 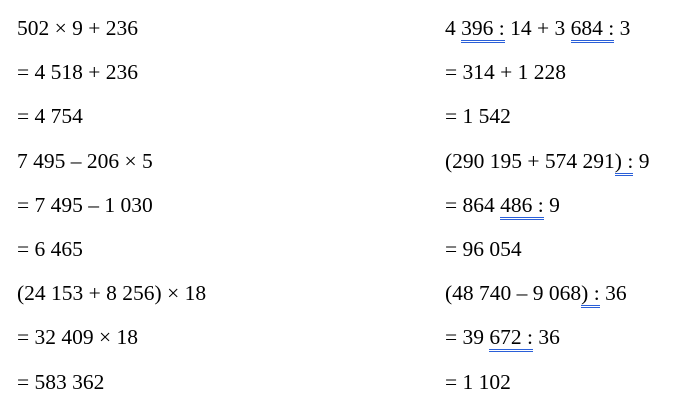 I want to click on right-expression-line: (48 740 – 9 068) : 36, so click(x=536, y=294).